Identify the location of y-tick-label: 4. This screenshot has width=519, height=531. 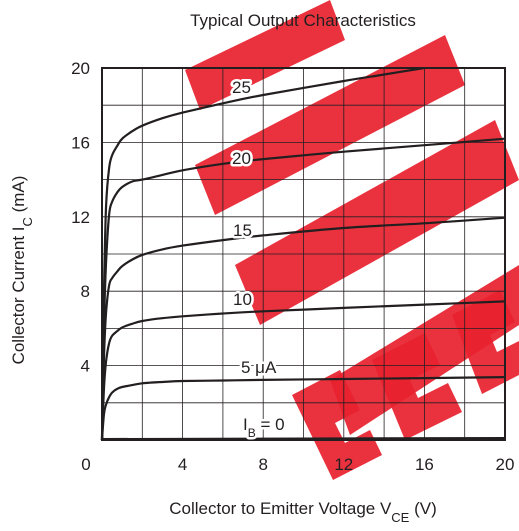
(85, 366).